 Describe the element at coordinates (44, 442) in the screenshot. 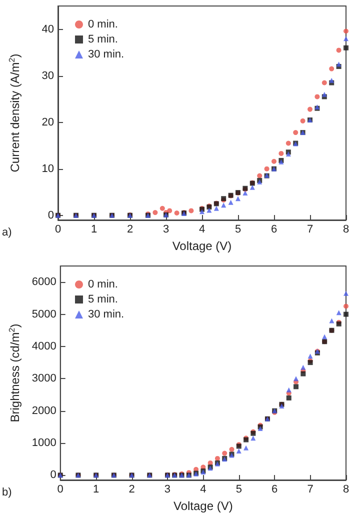

I see `y-tick-label: 1000` at that location.